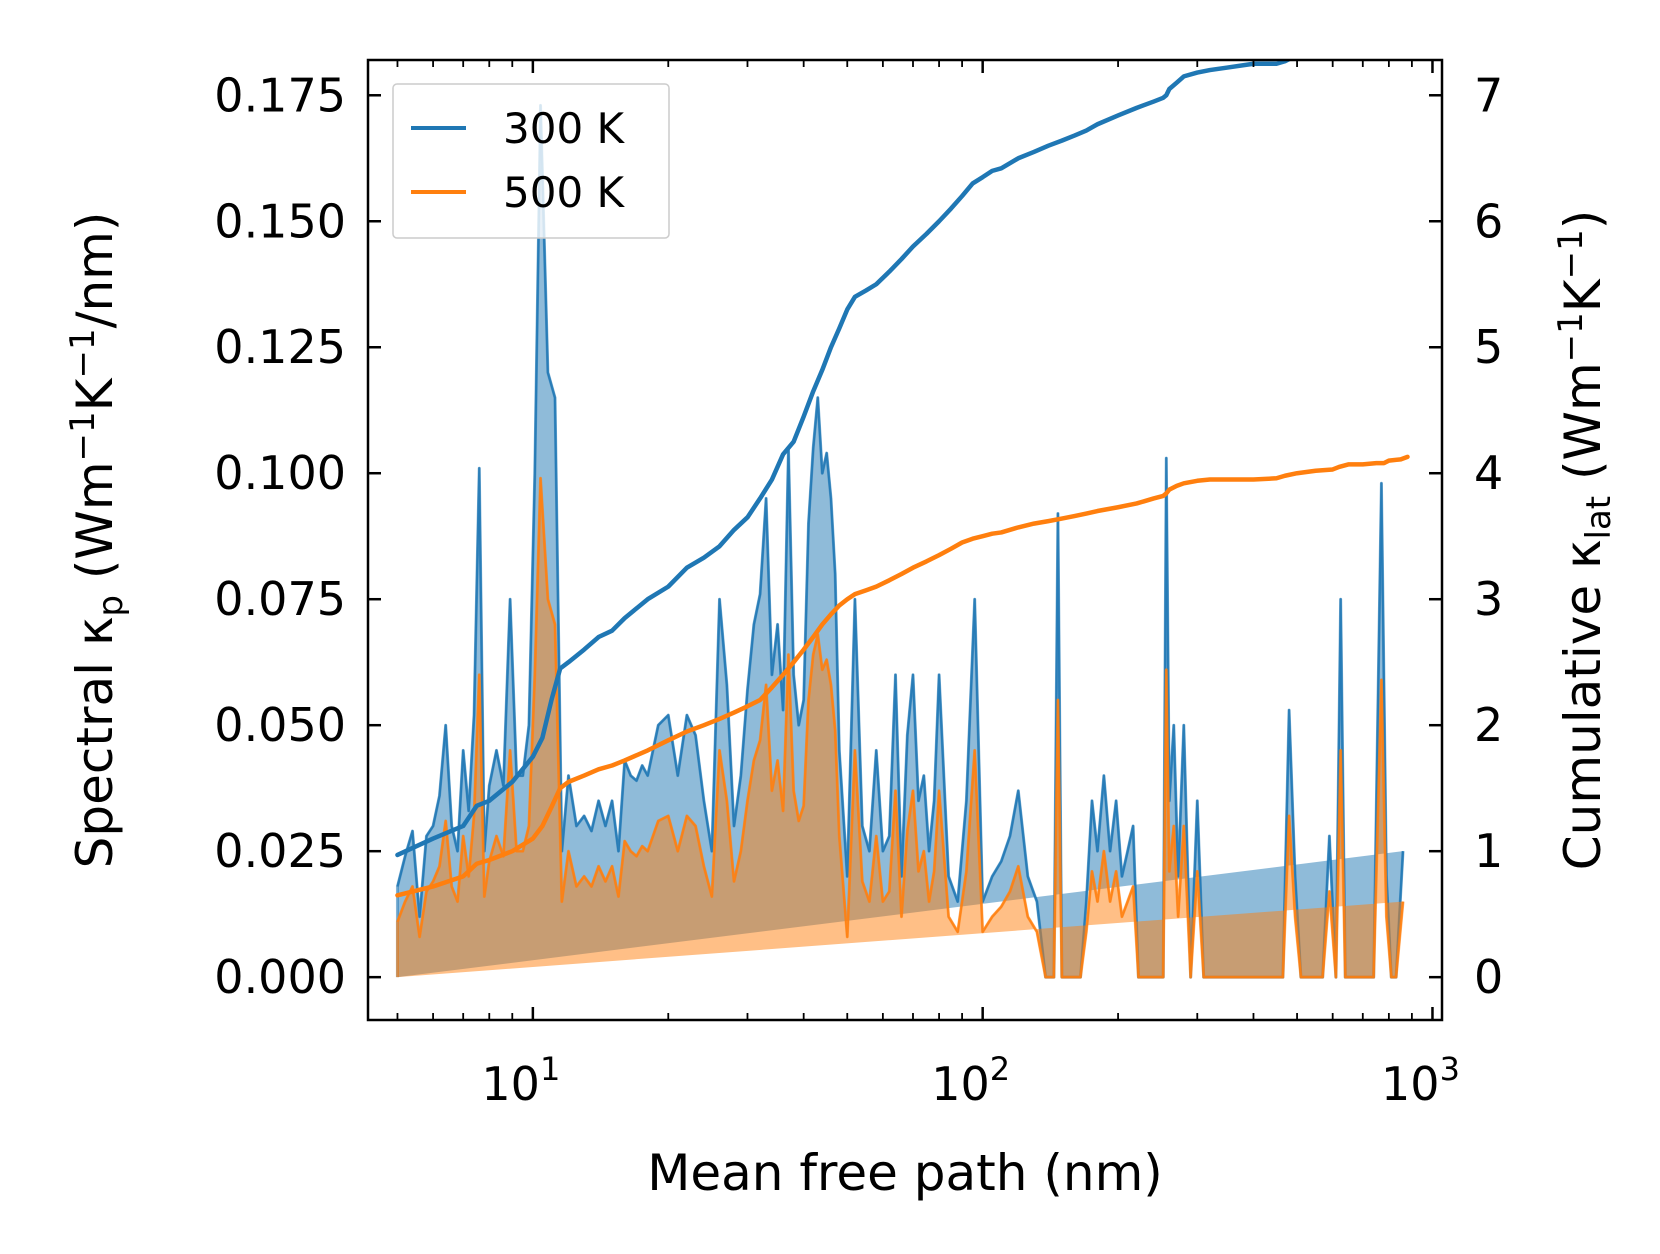  I want to click on legend-label-500k: 500 K, so click(564, 192).